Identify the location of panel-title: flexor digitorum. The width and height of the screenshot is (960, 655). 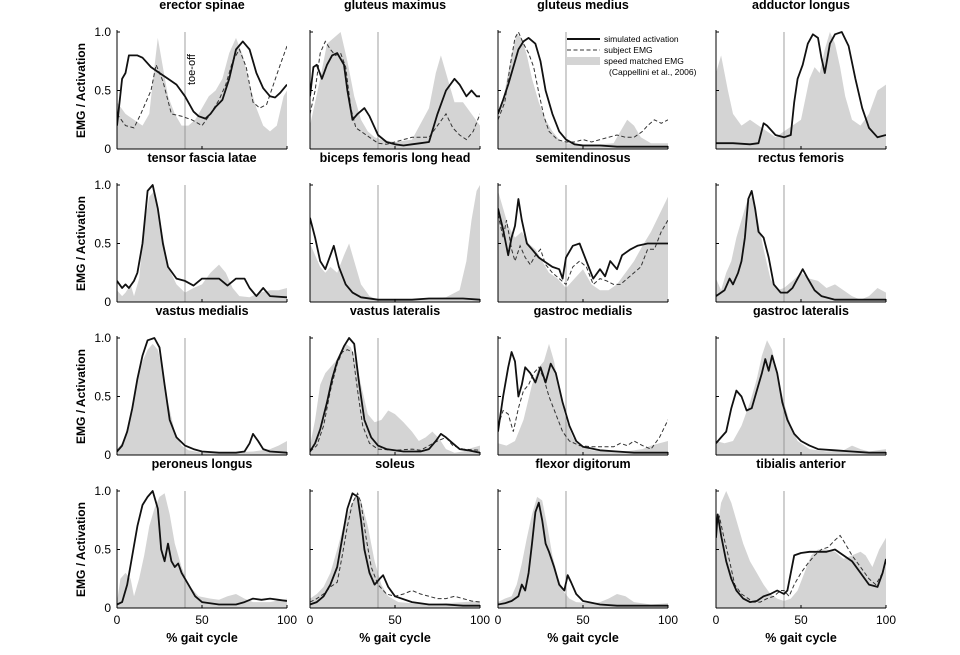
(582, 464).